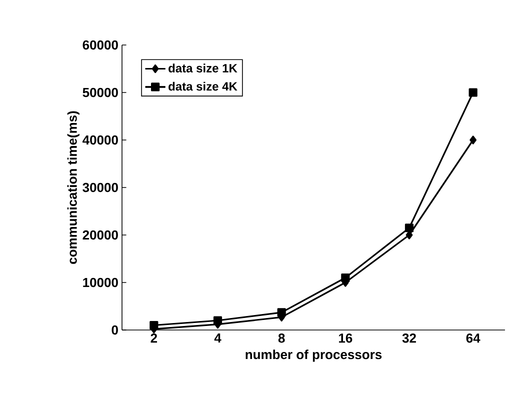  What do you see at coordinates (281, 338) in the screenshot?
I see `x-tick-label: 8` at bounding box center [281, 338].